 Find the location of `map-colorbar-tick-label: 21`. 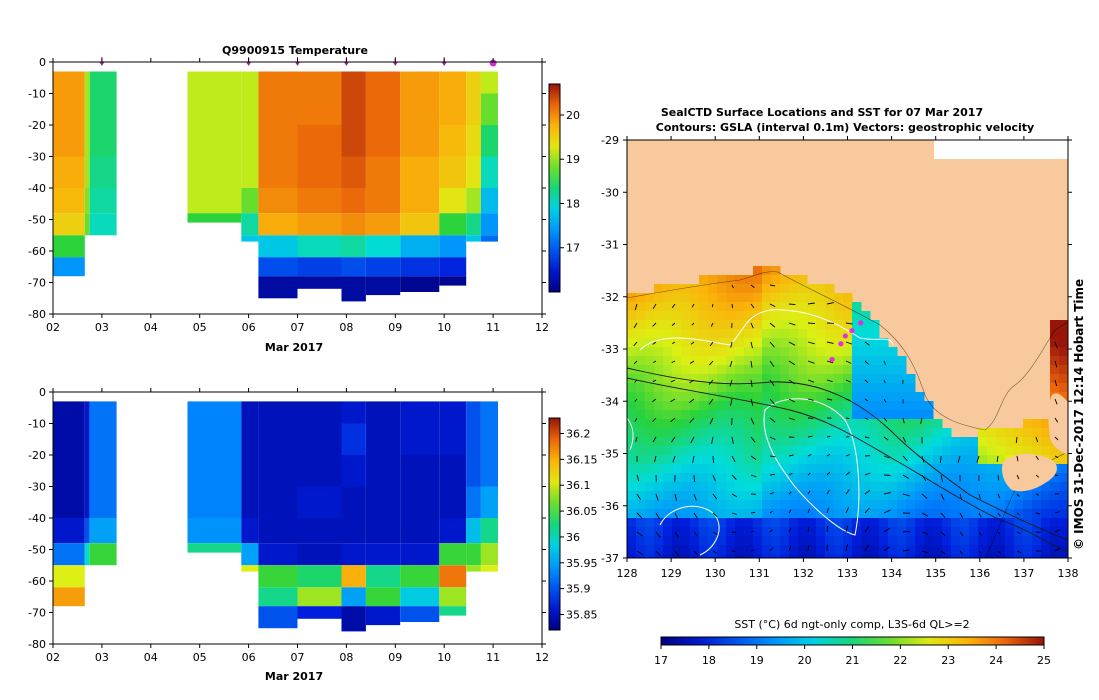

map-colorbar-tick-label: 21 is located at coordinates (853, 660).